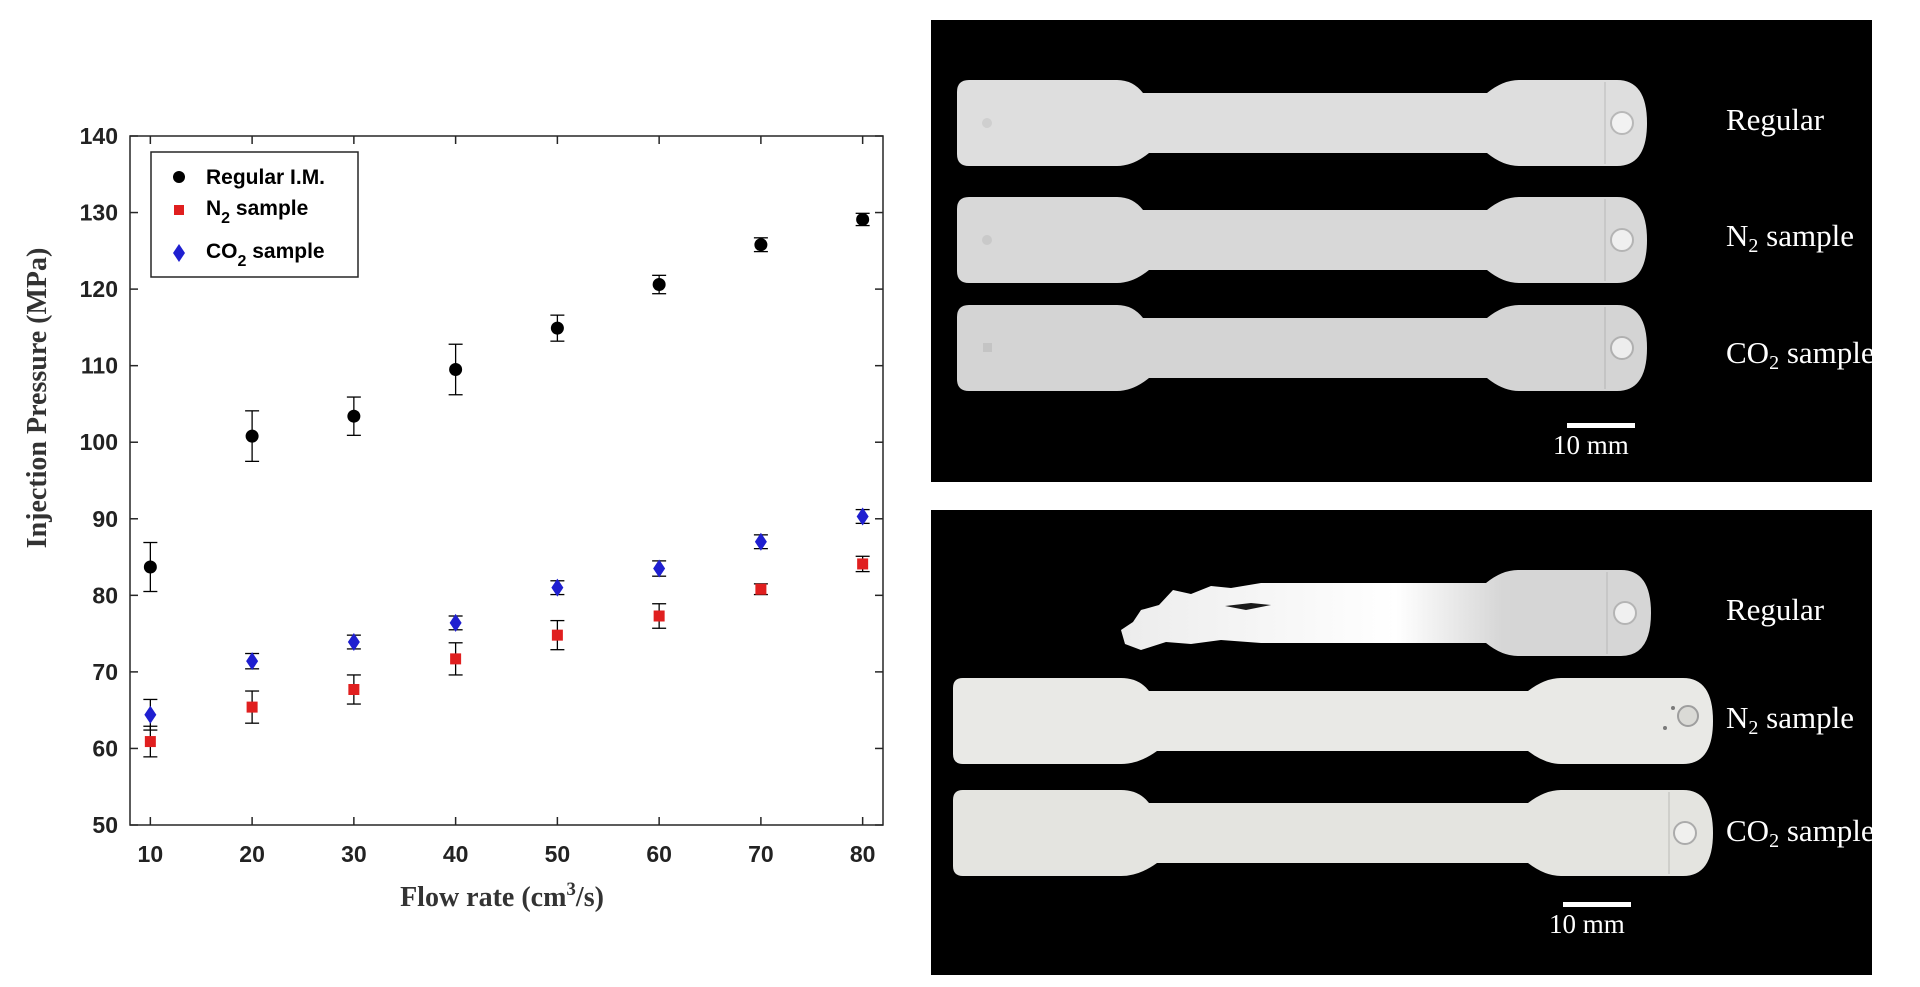  I want to click on legend-label-n2: N2 sample, so click(257, 212).